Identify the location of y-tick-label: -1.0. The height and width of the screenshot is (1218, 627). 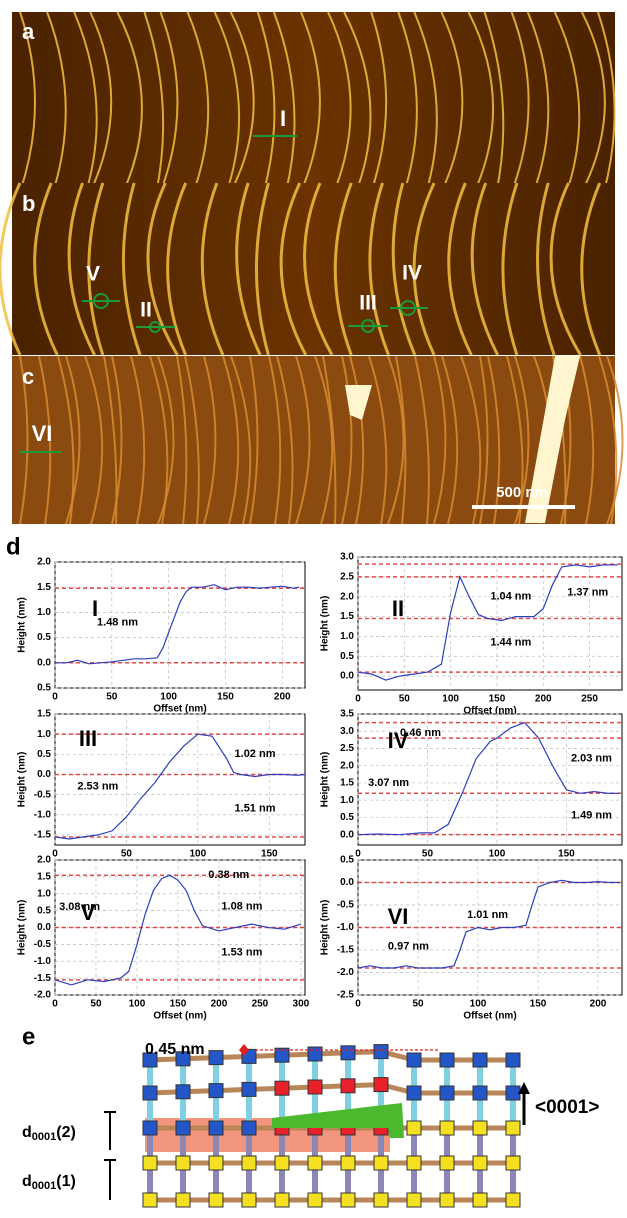
(346, 927).